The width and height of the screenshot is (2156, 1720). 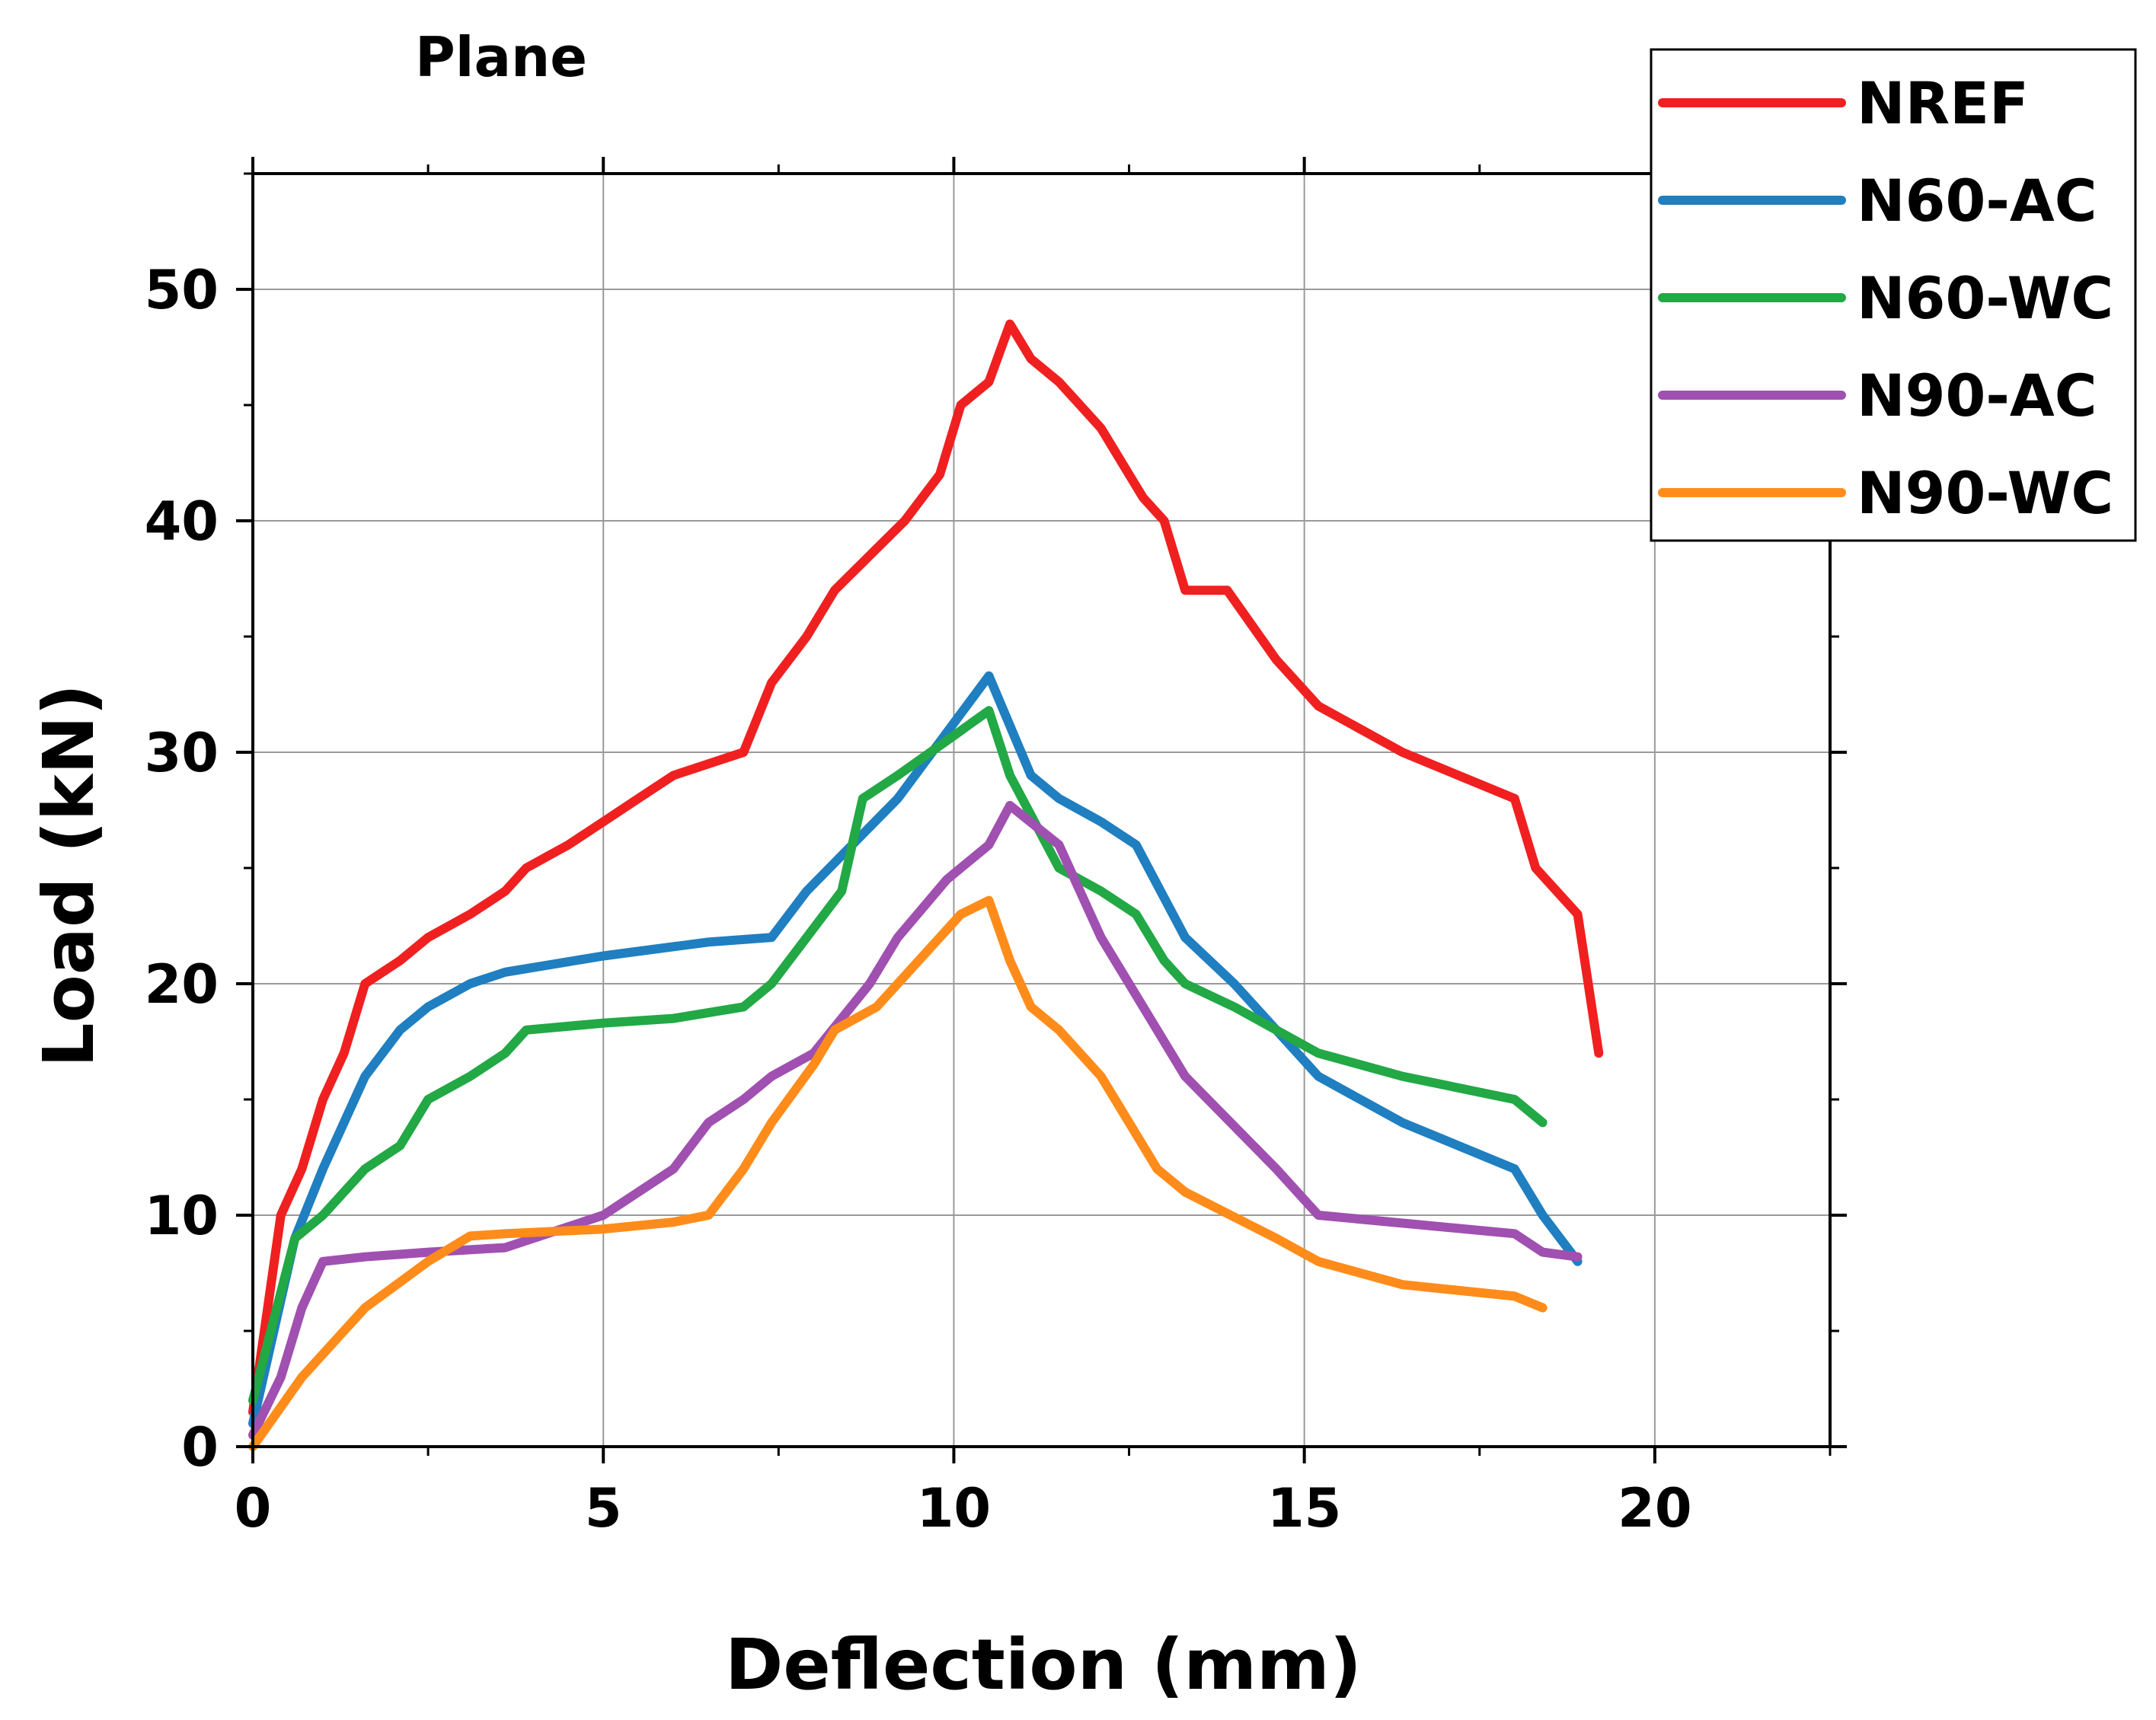 I want to click on chart-title: Plane, so click(x=501, y=57).